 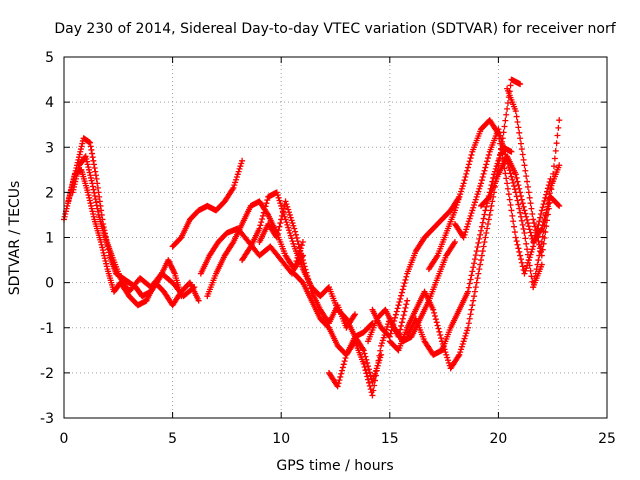 What do you see at coordinates (390, 439) in the screenshot?
I see `x-tick-label: 15` at bounding box center [390, 439].